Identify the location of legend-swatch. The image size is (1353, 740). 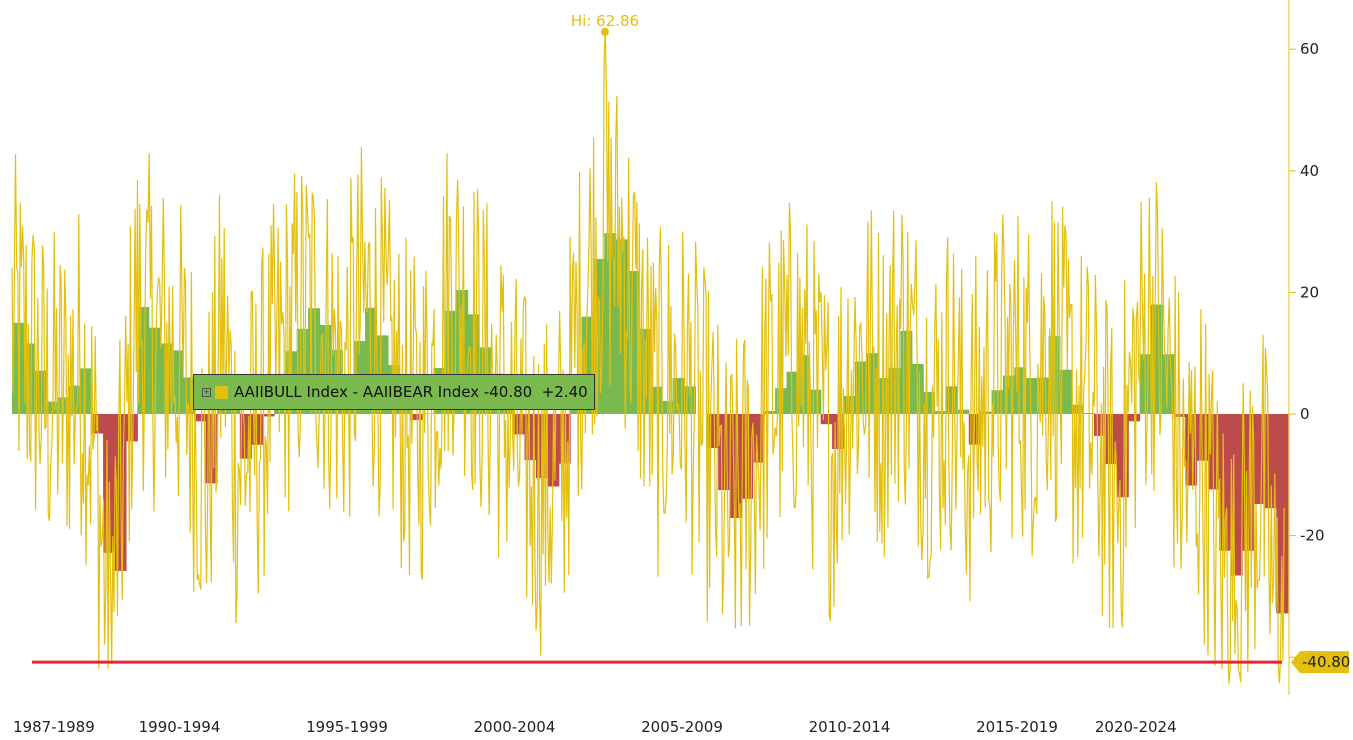
(221, 392).